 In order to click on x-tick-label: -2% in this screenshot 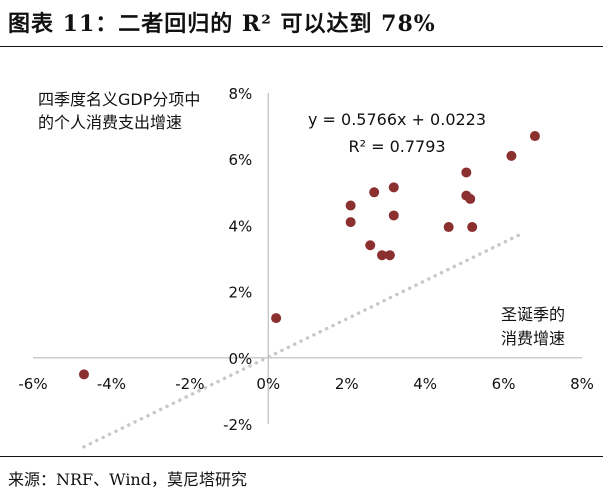, I will do `click(189, 384)`.